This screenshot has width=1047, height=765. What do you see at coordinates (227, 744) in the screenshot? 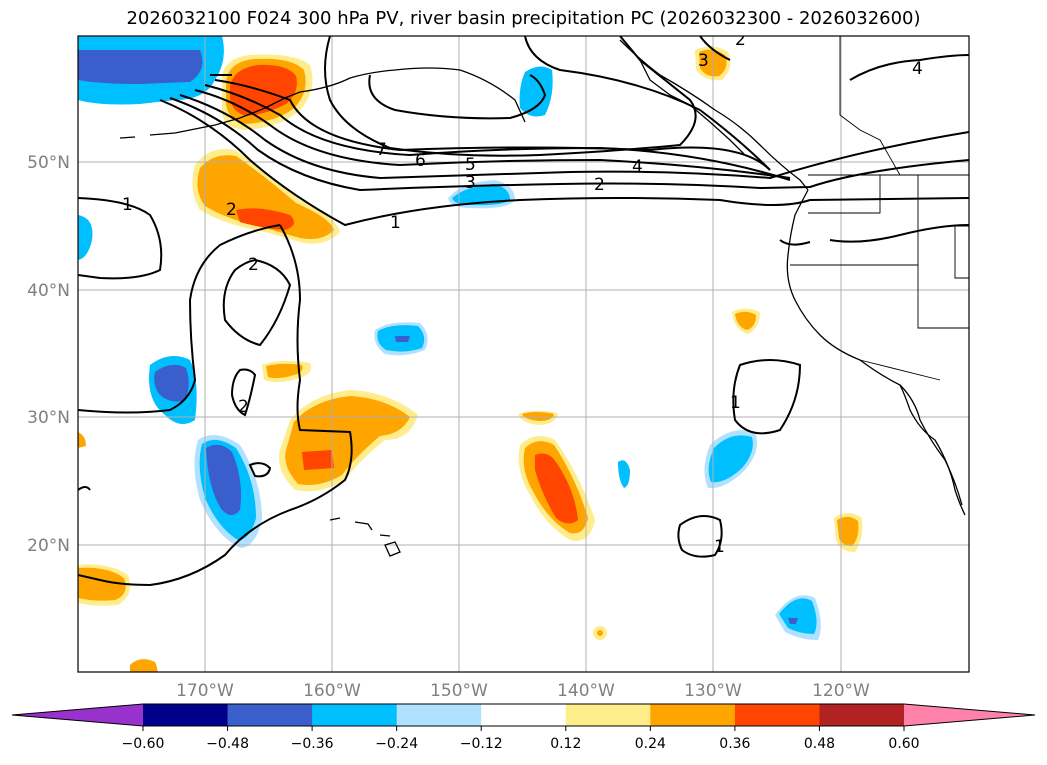
I see `colorbar-tick-label: −0.48` at bounding box center [227, 744].